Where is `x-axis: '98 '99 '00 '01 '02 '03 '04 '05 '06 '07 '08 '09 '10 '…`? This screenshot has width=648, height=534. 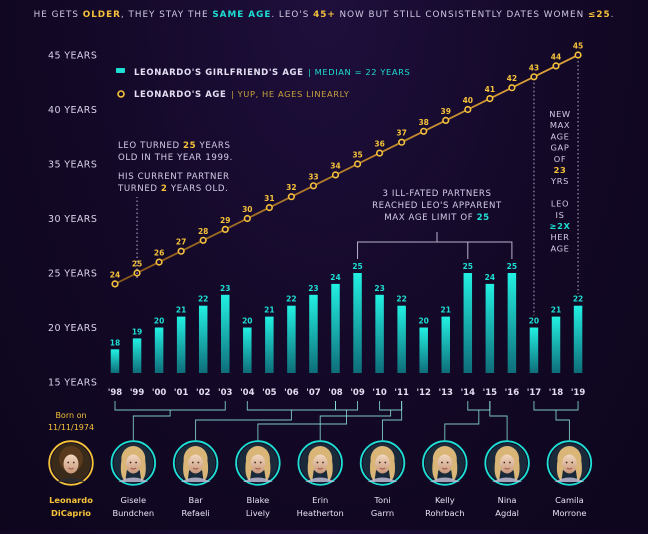 x-axis: '98 '99 '00 '01 '02 '03 '04 '05 '06 '07 '08 '09 '10 '… is located at coordinates (347, 393).